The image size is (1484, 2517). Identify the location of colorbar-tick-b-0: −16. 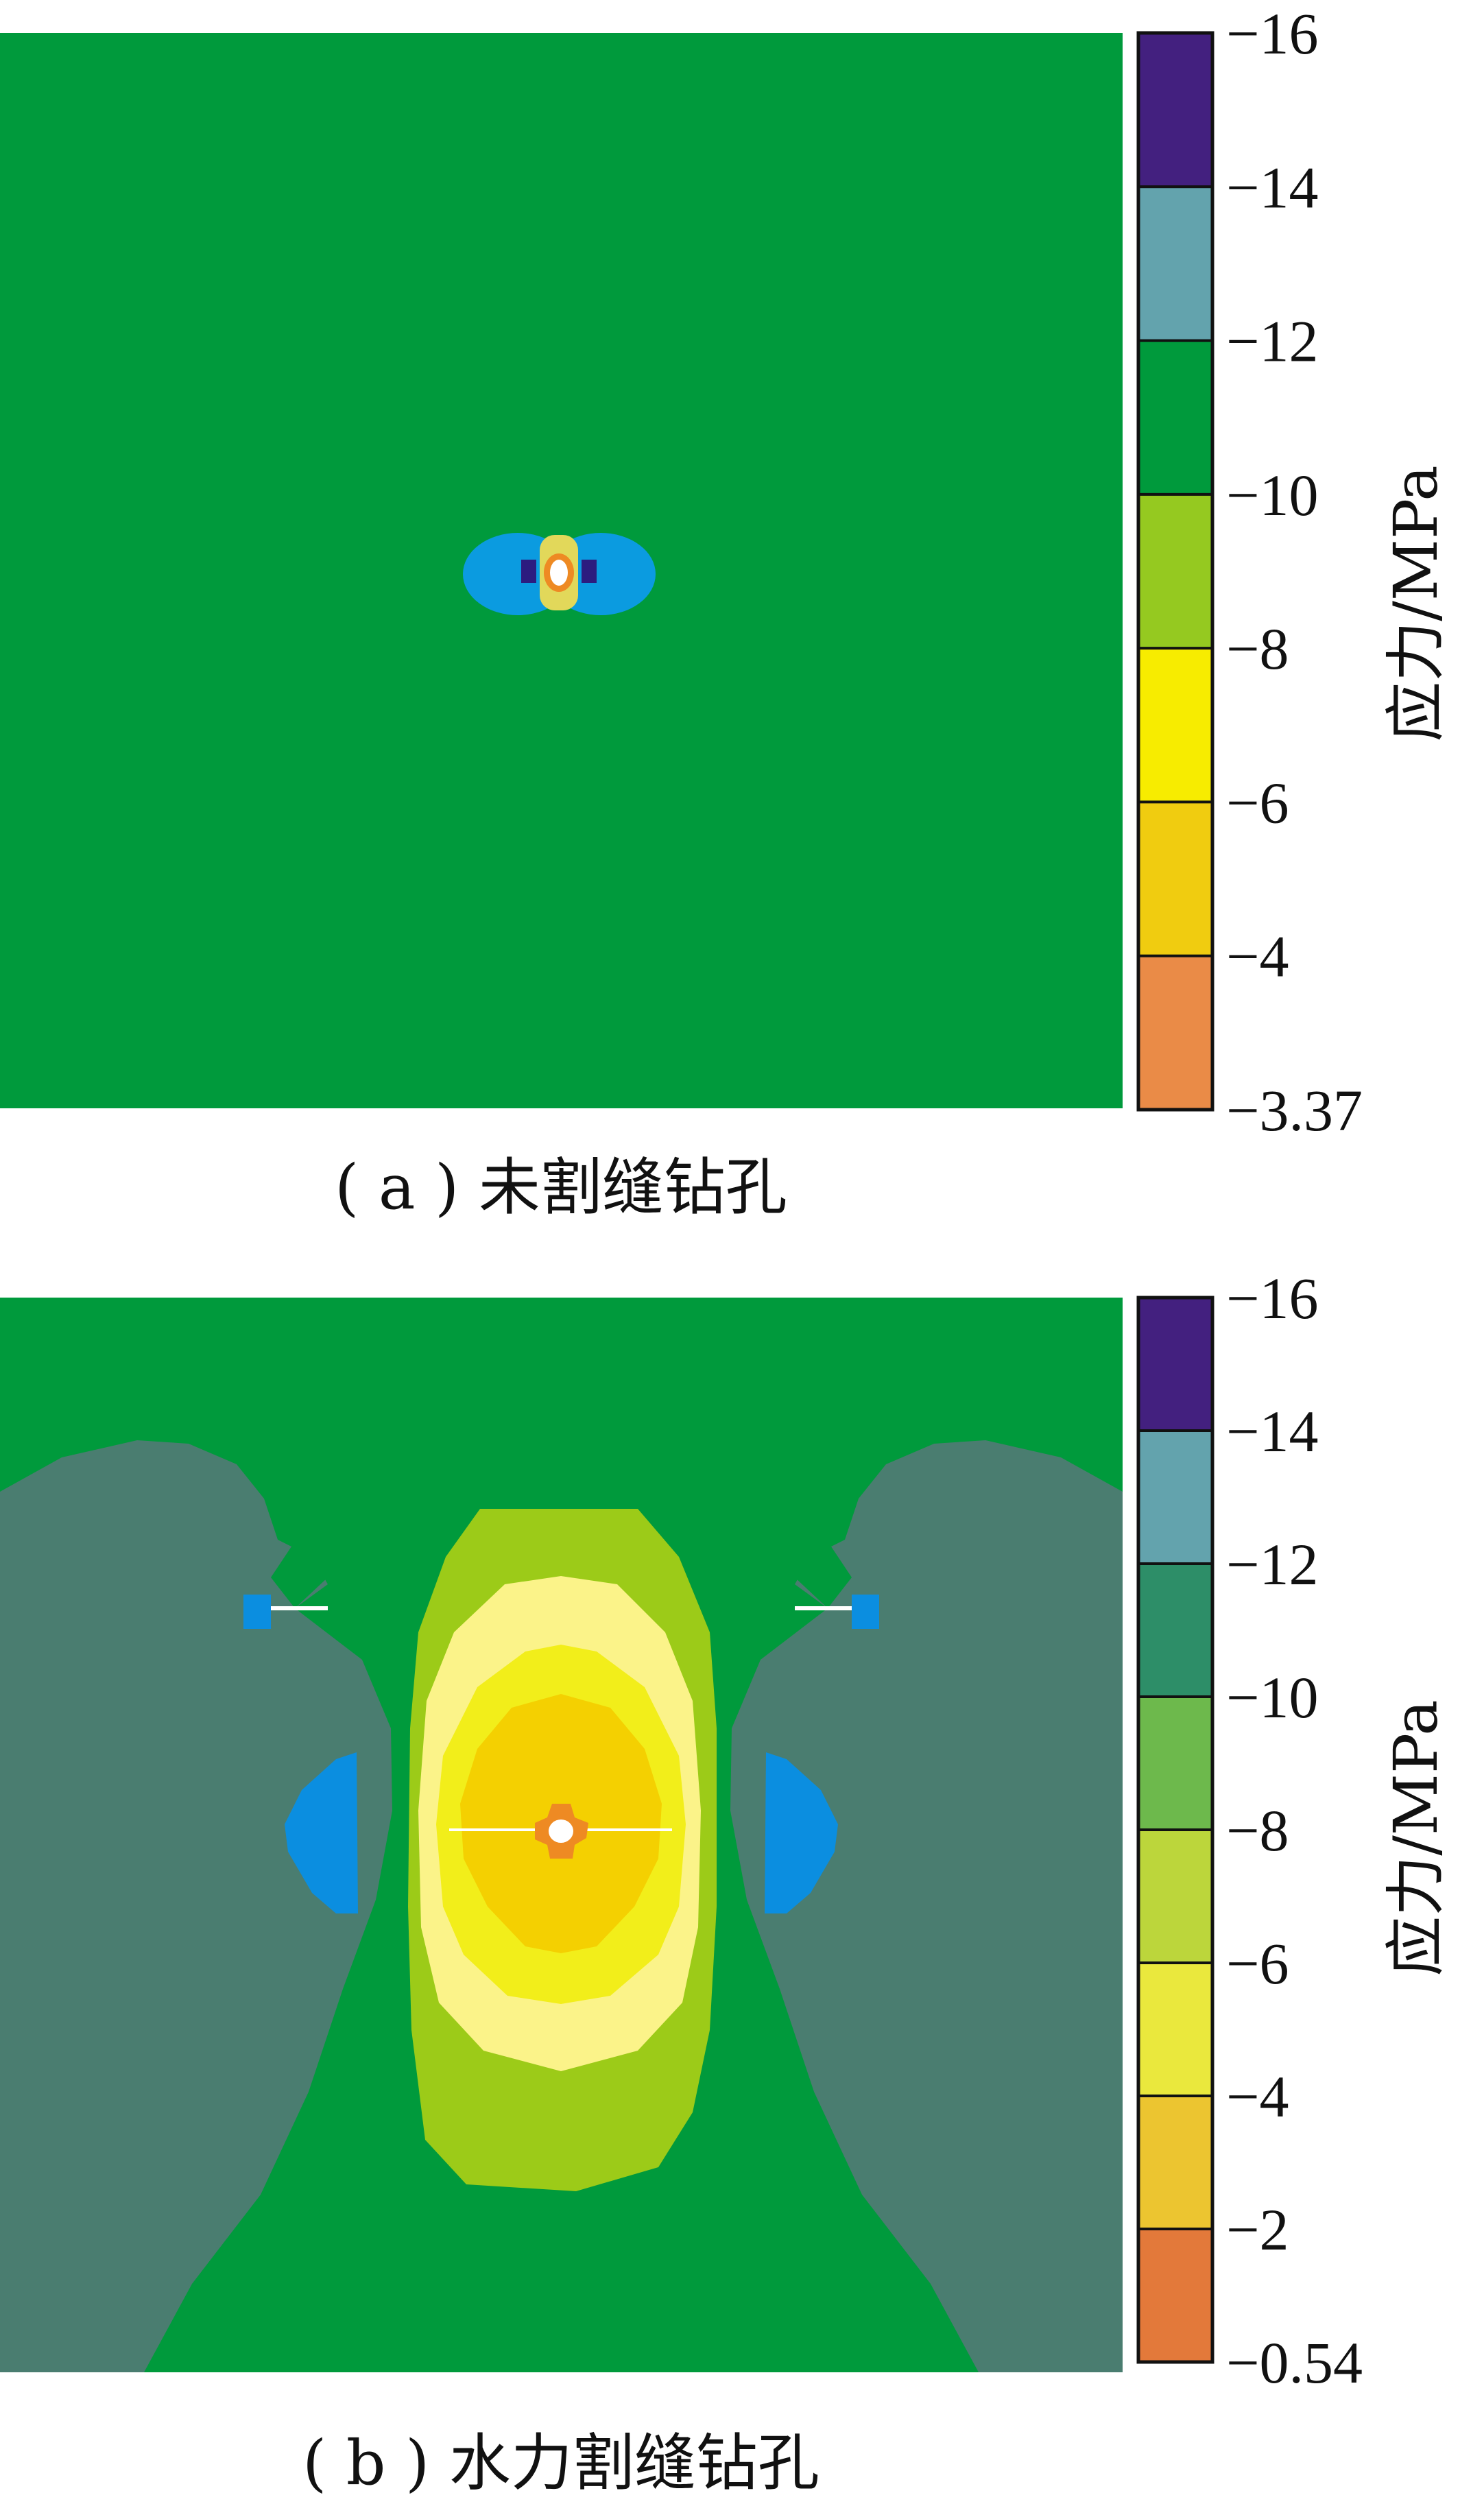
(1272, 1298).